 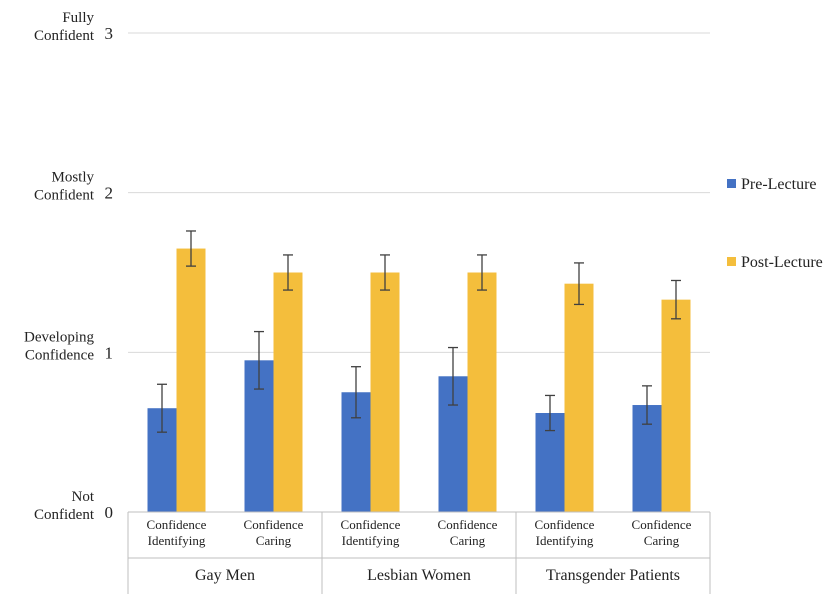 I want to click on y-desc-label-0-line2: Confident, so click(x=64, y=515).